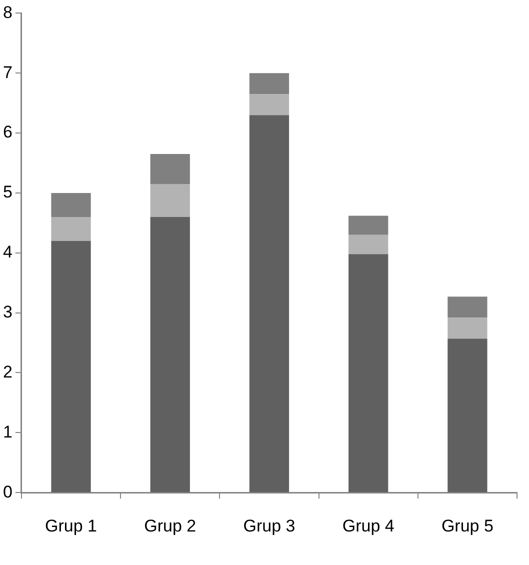 This screenshot has width=529, height=565. I want to click on y-tick-label: 7, so click(7, 72).